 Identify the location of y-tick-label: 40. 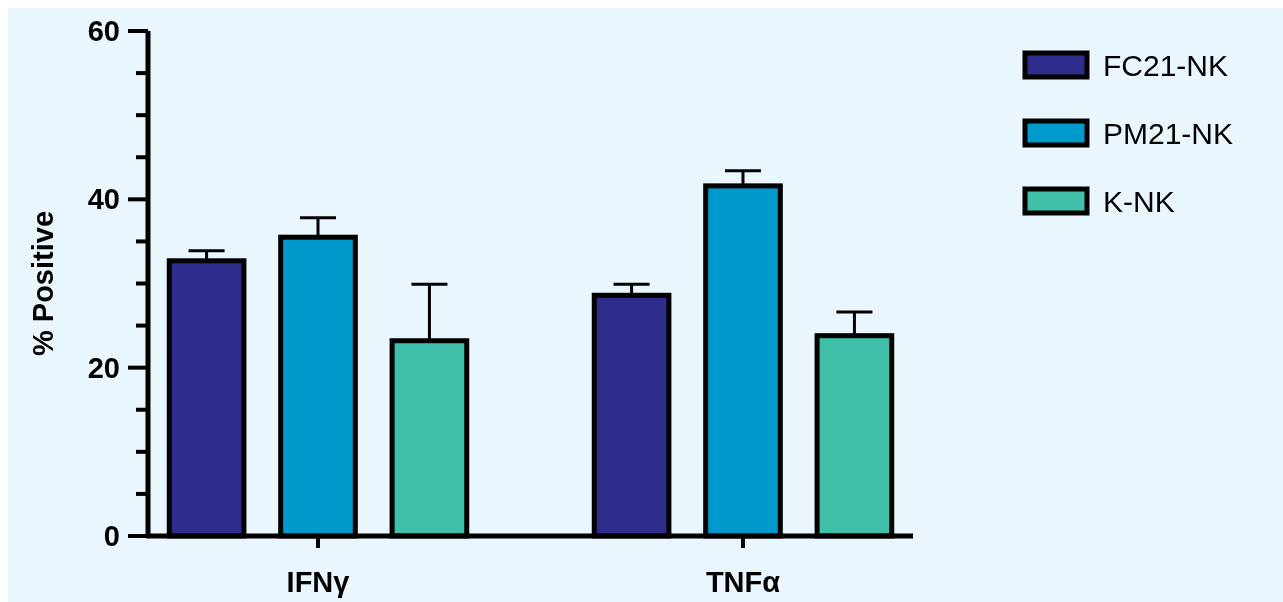
(103, 199).